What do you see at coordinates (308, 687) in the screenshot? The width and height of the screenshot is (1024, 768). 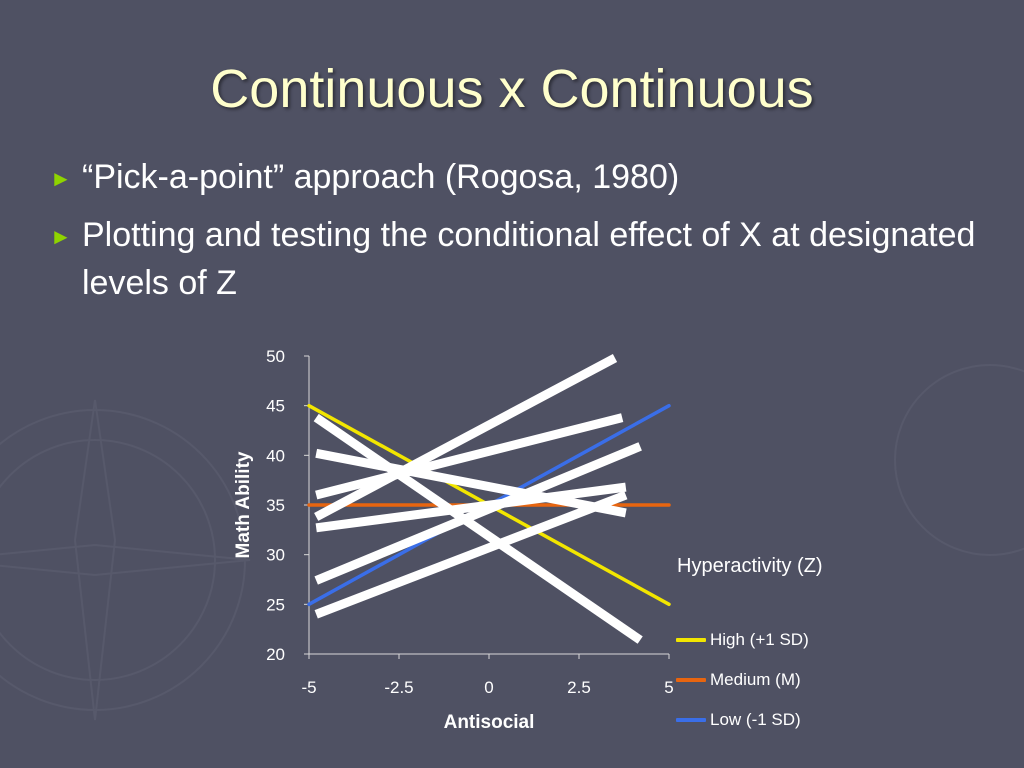 I see `x-tick-label: -5` at bounding box center [308, 687].